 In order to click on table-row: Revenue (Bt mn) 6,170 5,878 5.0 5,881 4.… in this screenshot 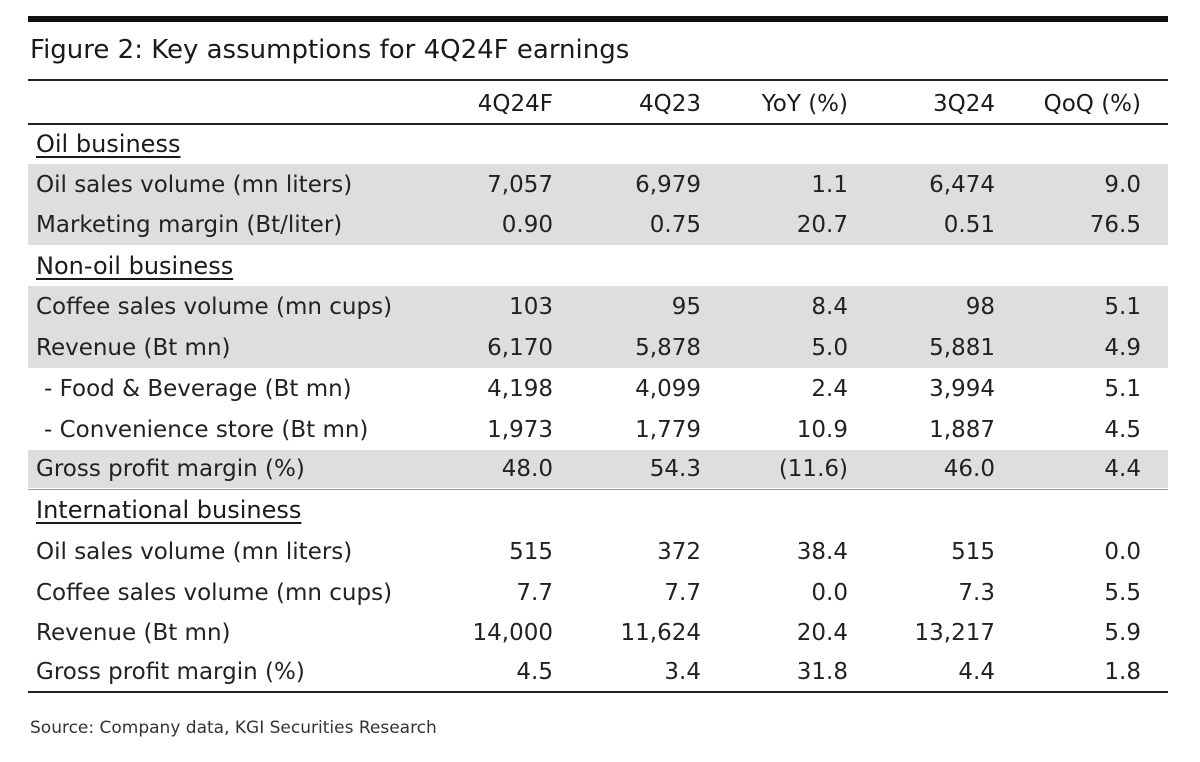, I will do `click(598, 347)`.